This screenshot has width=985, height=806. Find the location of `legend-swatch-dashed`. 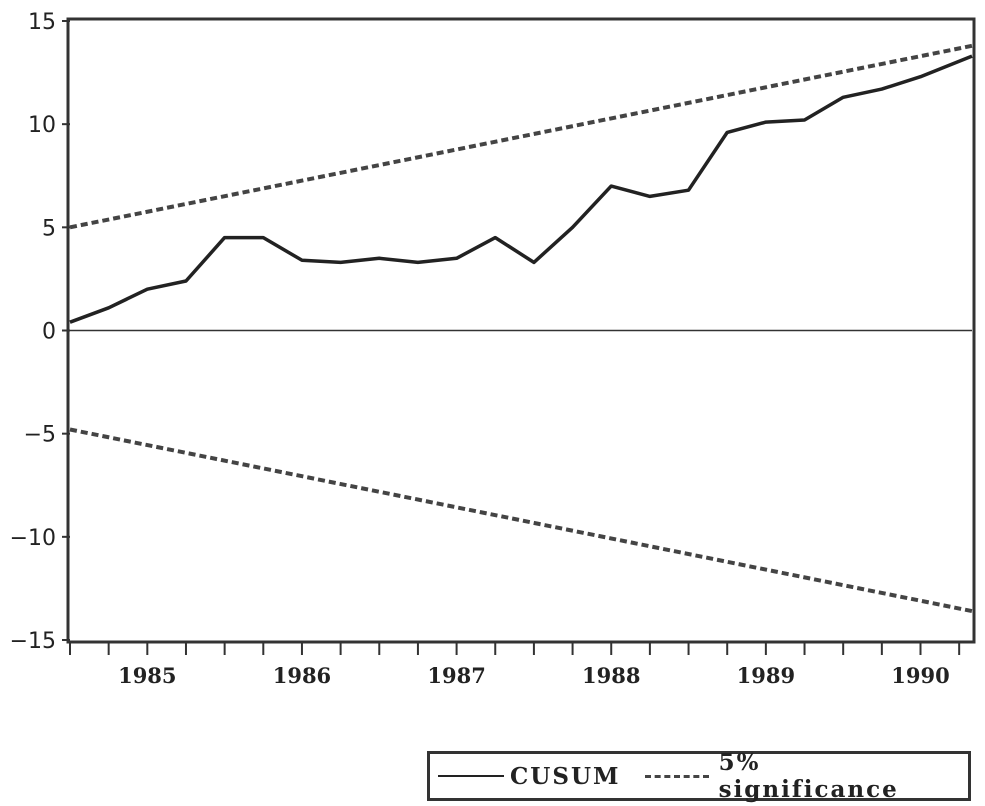

legend-swatch-dashed is located at coordinates (676, 776).